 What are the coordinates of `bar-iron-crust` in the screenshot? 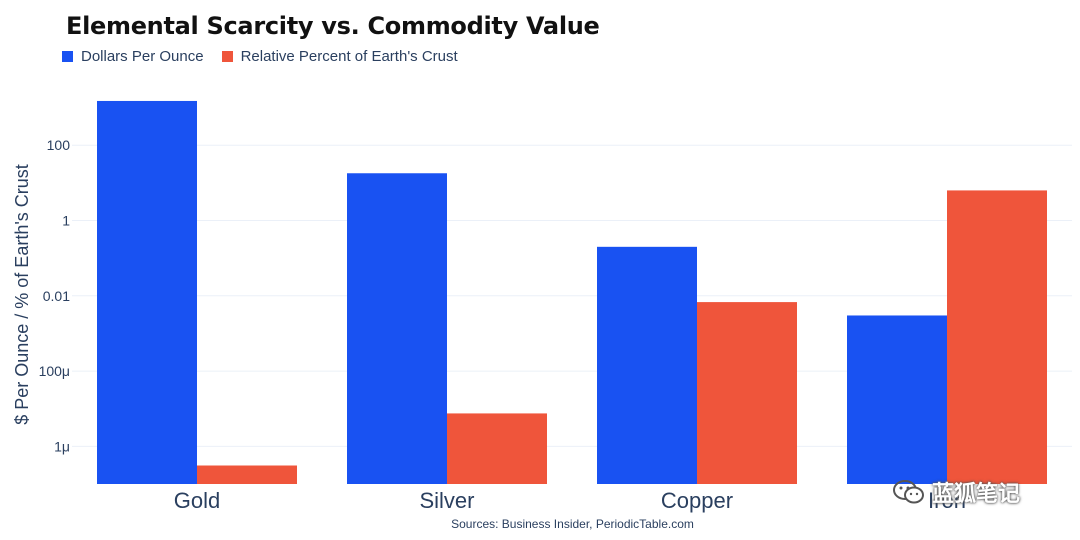 It's located at (997, 337).